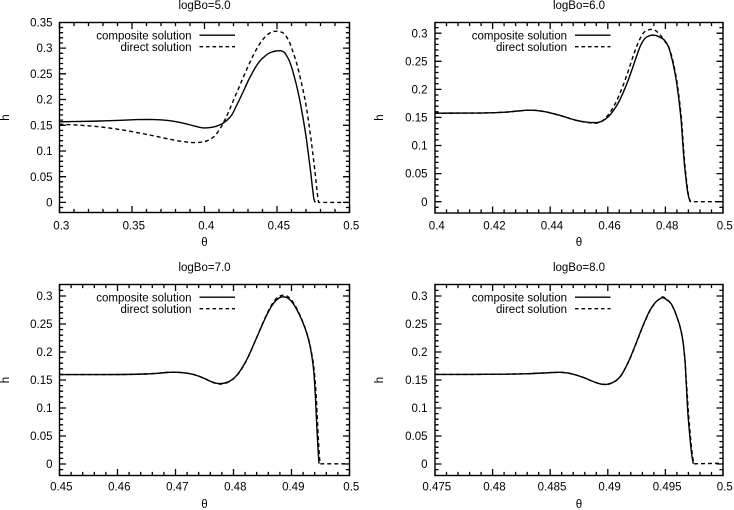 Image resolution: width=734 pixels, height=510 pixels. What do you see at coordinates (436, 488) in the screenshot?
I see `svg-text: 0.475` at bounding box center [436, 488].